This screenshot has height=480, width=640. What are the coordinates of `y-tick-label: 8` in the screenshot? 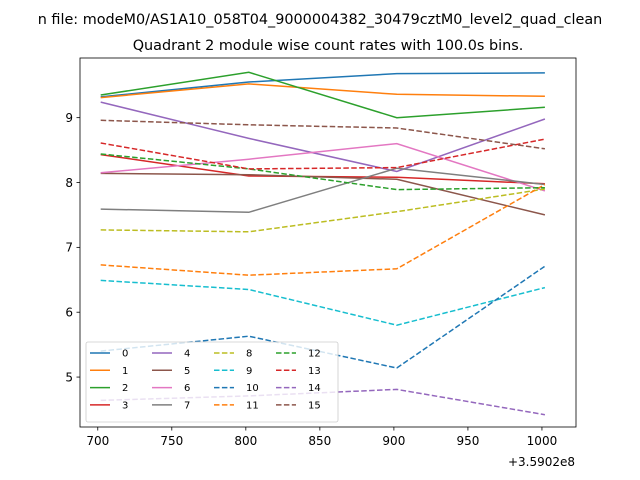 It's located at (69, 183).